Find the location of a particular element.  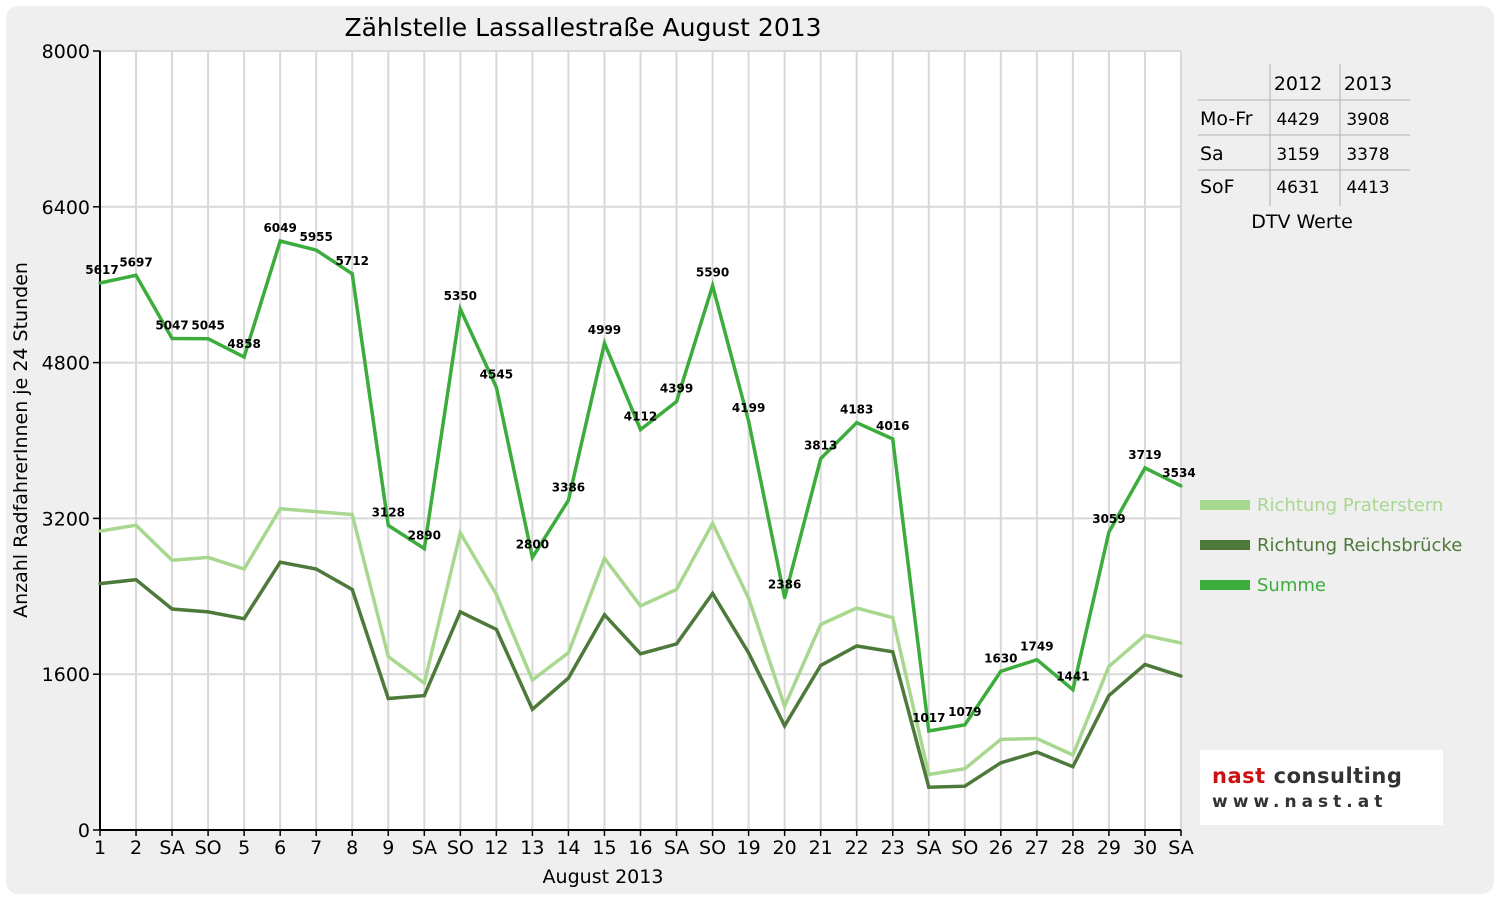

data-label: 5590 is located at coordinates (712, 273).